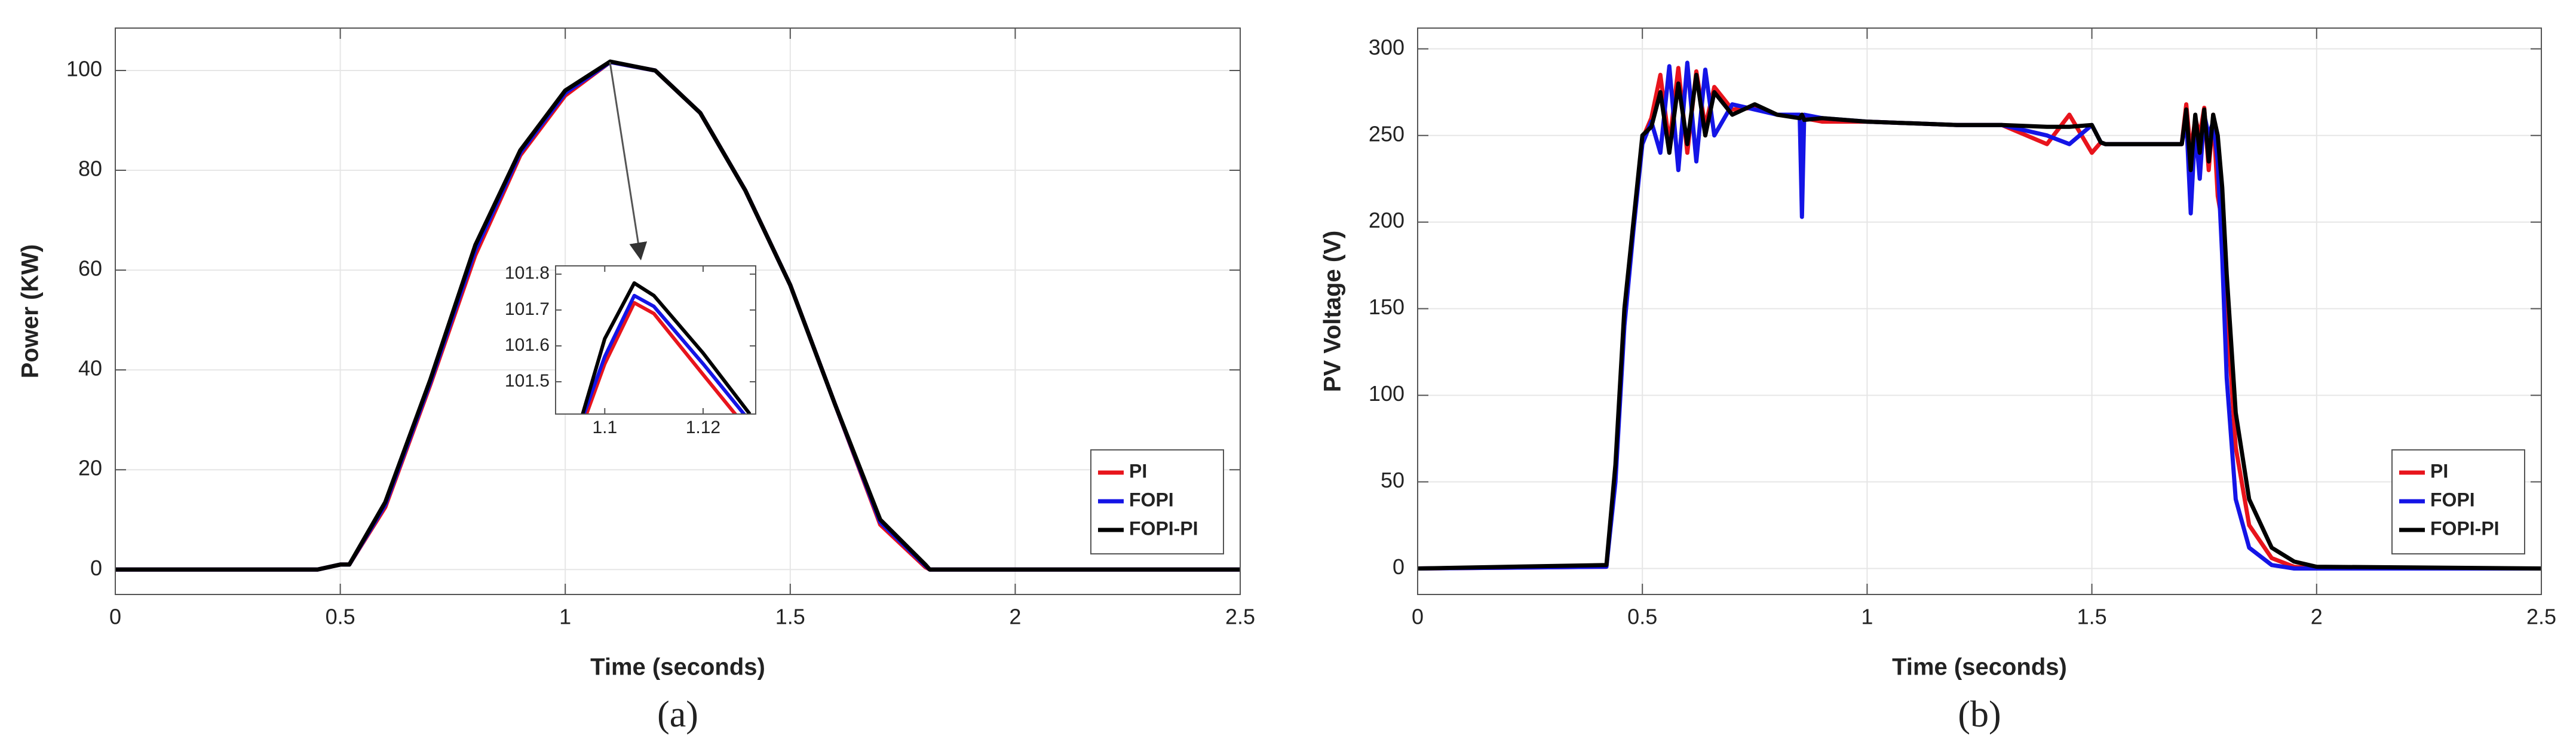 The width and height of the screenshot is (2576, 754). I want to click on y-axis-label: PV Voltage (V), so click(1333, 311).